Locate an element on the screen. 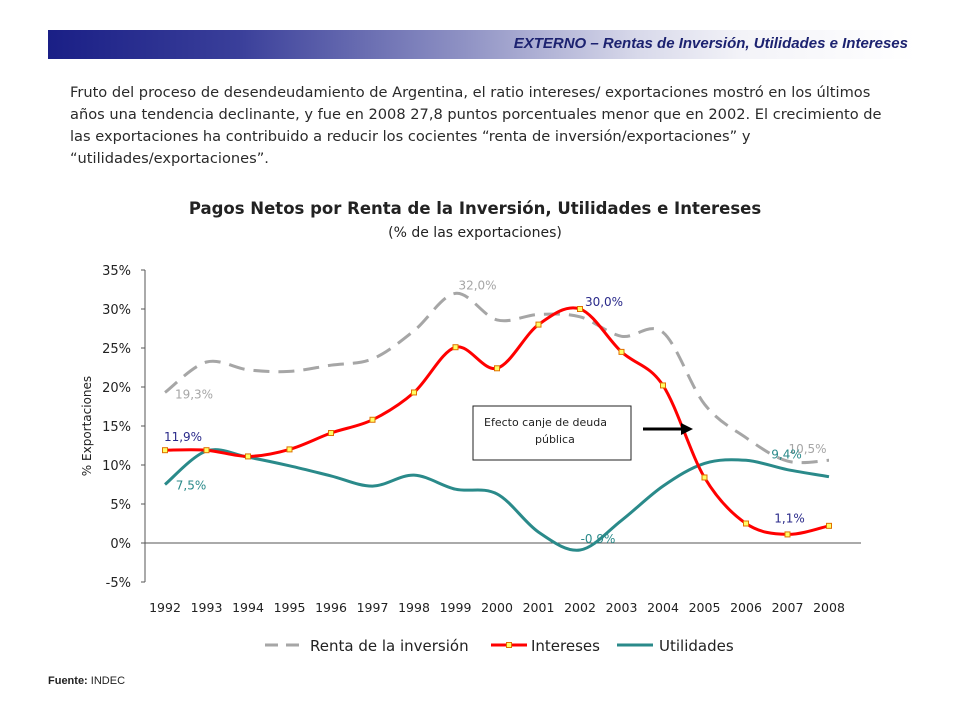 The height and width of the screenshot is (720, 960). legend-label-renta-de-la-inversion: Renta de la inversión is located at coordinates (389, 646).